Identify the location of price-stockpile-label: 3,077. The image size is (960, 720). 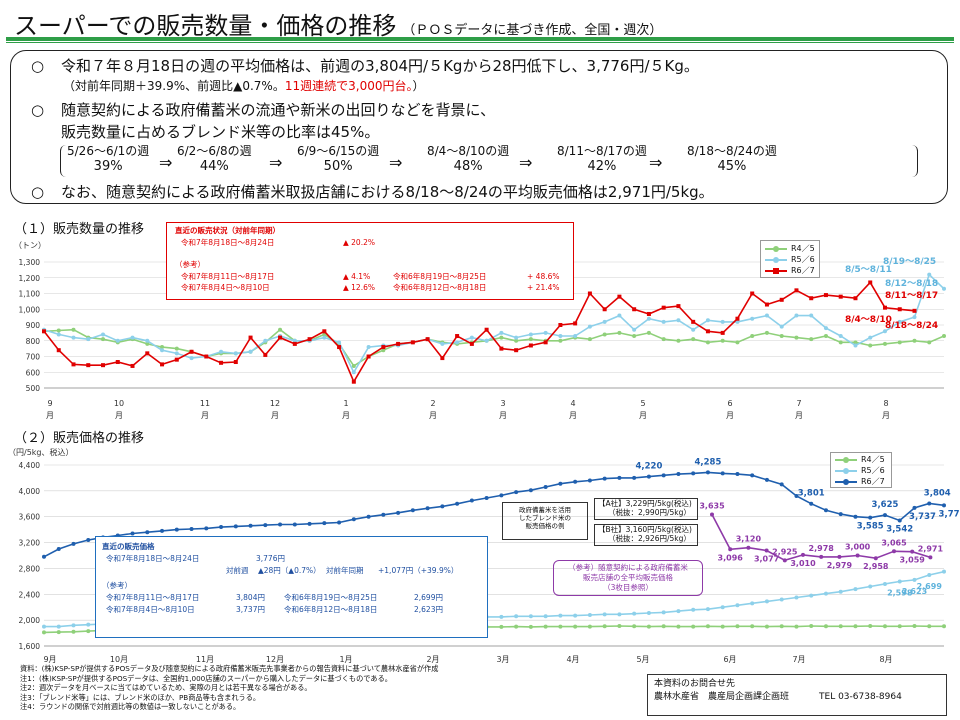
(766, 559).